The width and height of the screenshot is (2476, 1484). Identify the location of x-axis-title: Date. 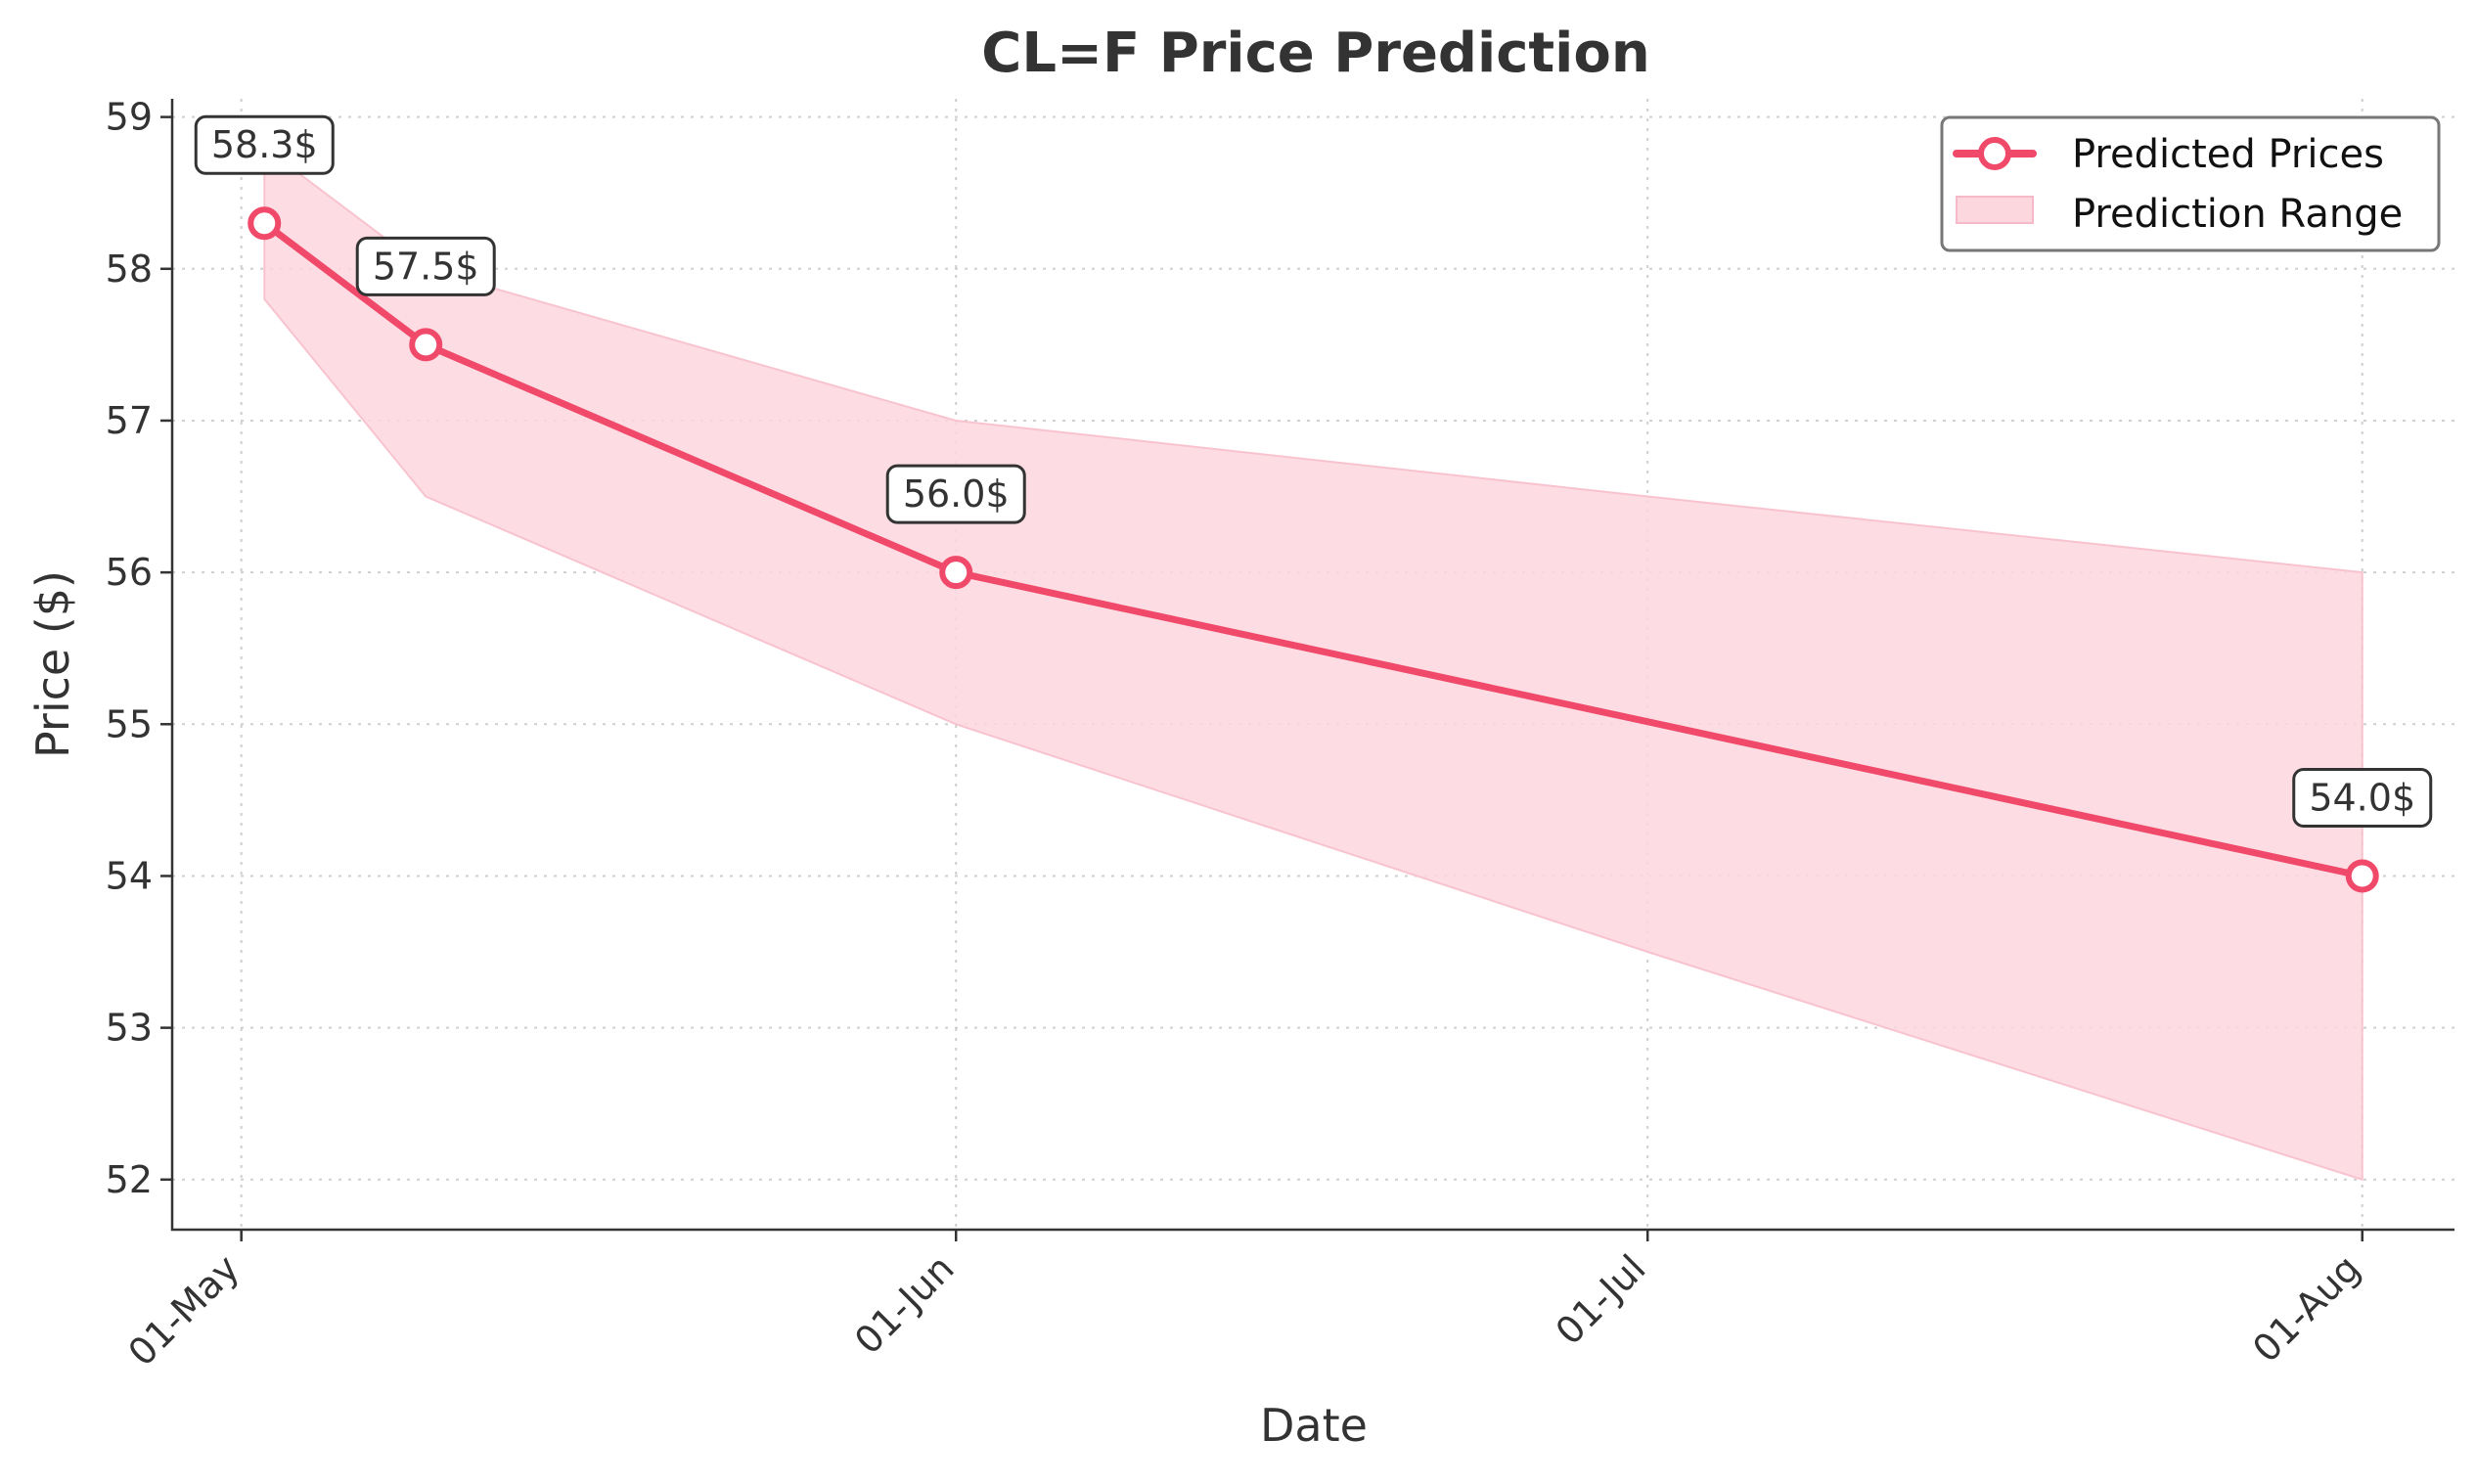
(1314, 1425).